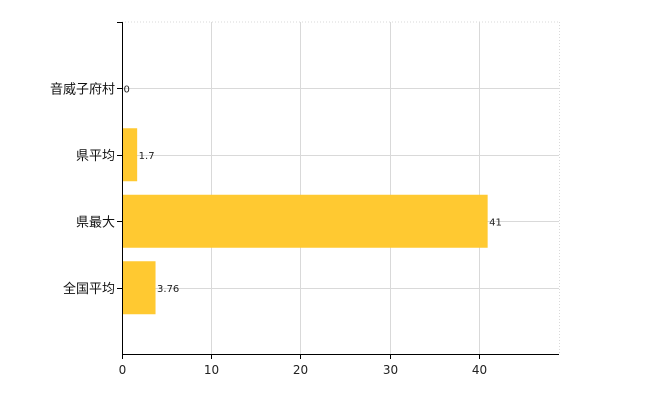  I want to click on category-label: 県最大, so click(95, 222).